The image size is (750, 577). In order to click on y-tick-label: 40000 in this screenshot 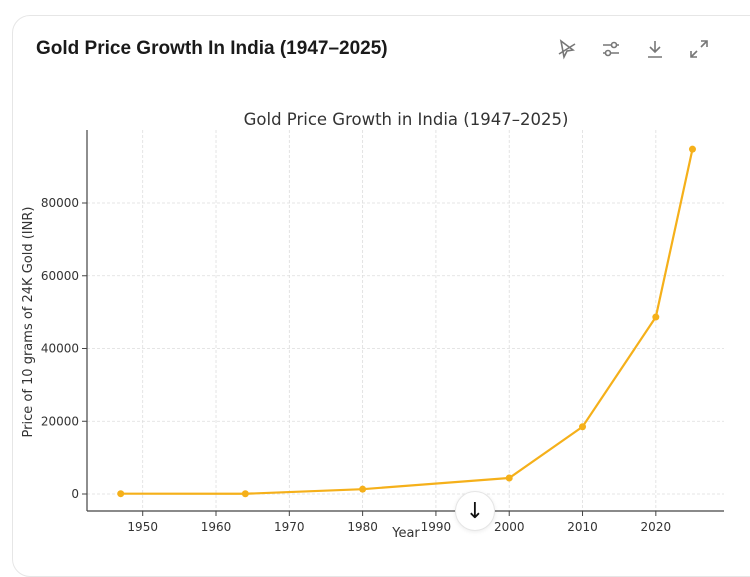, I will do `click(60, 349)`.